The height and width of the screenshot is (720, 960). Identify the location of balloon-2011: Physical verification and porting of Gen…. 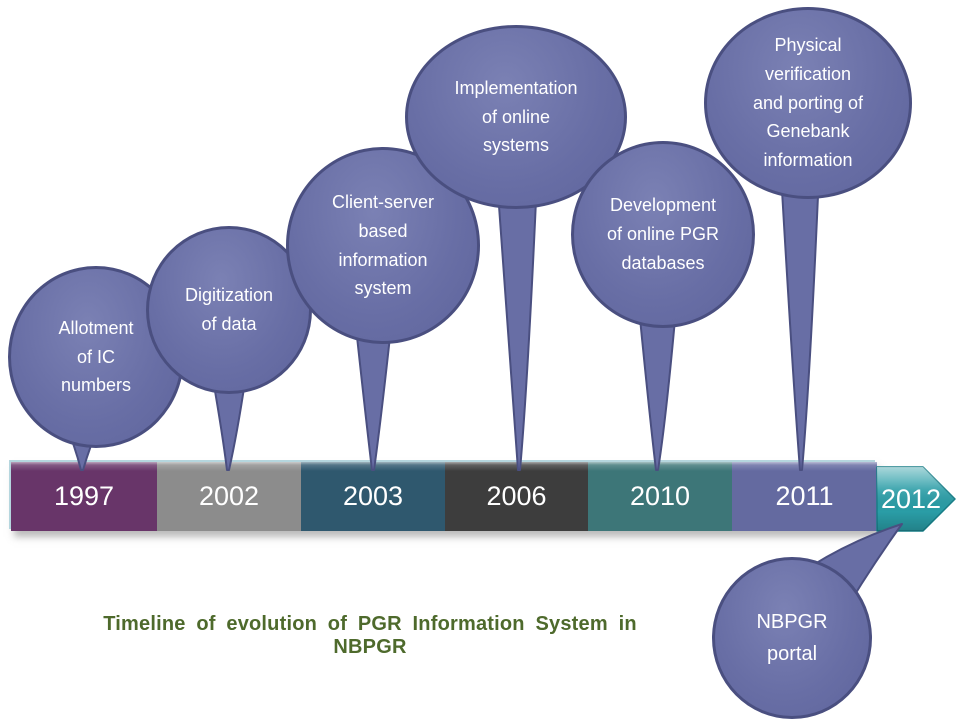
(808, 103).